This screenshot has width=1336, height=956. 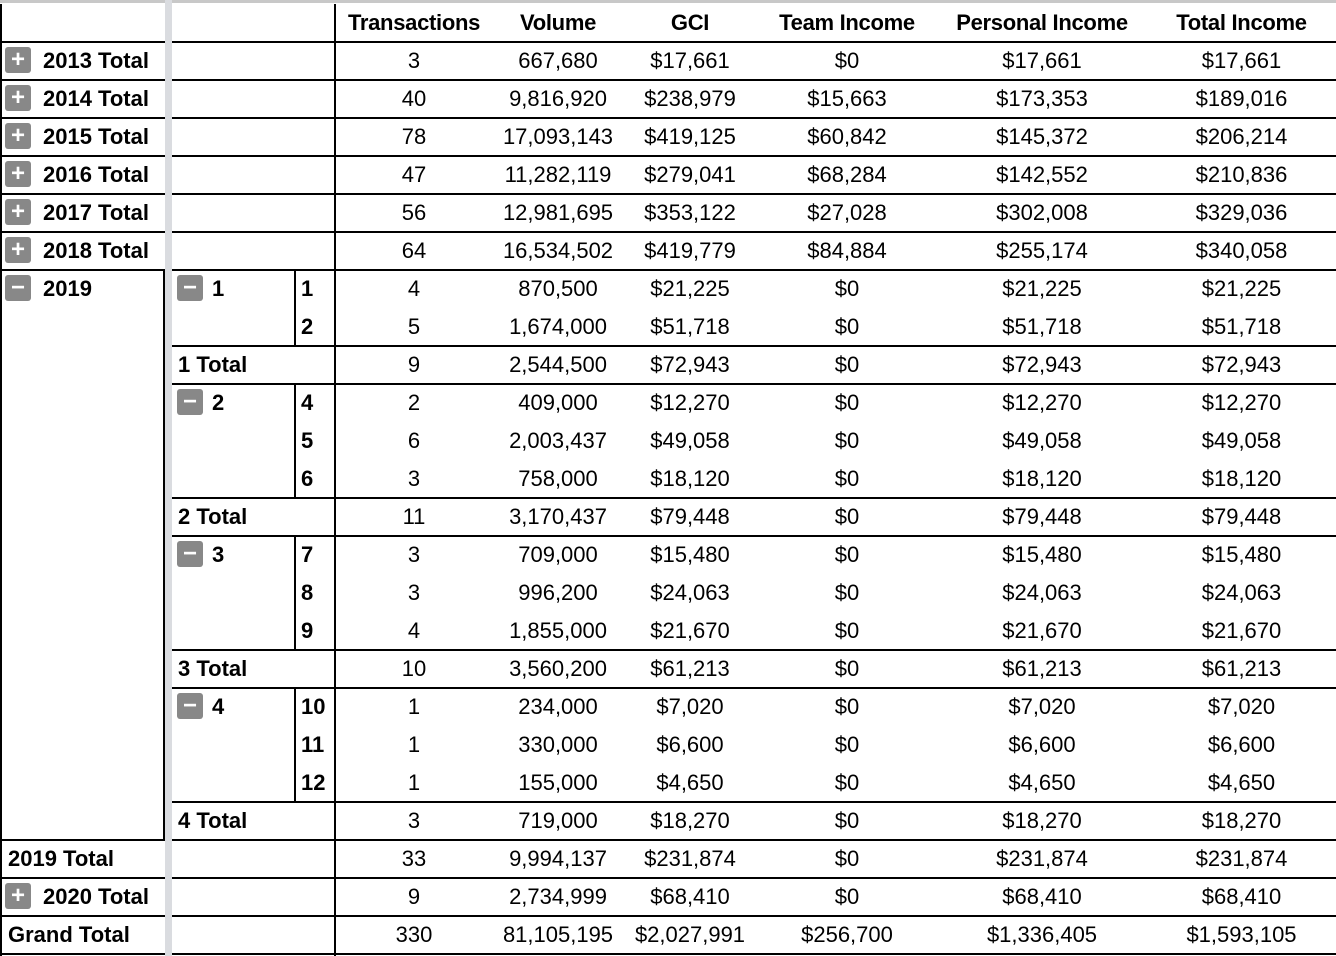 What do you see at coordinates (307, 326) in the screenshot?
I see `month-label: 2` at bounding box center [307, 326].